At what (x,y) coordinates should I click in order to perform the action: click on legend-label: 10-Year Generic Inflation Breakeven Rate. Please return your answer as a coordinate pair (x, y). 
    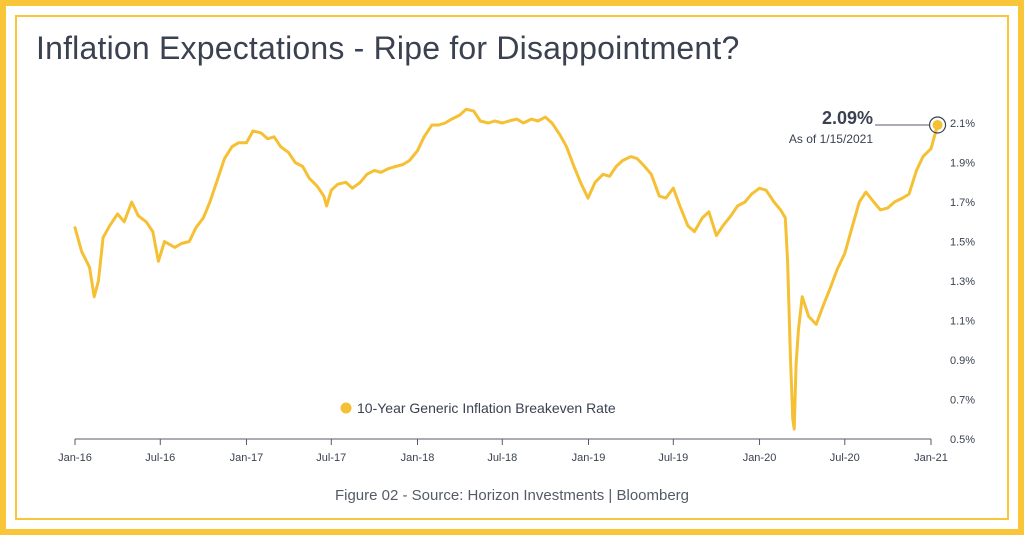
    Looking at the image, I should click on (486, 408).